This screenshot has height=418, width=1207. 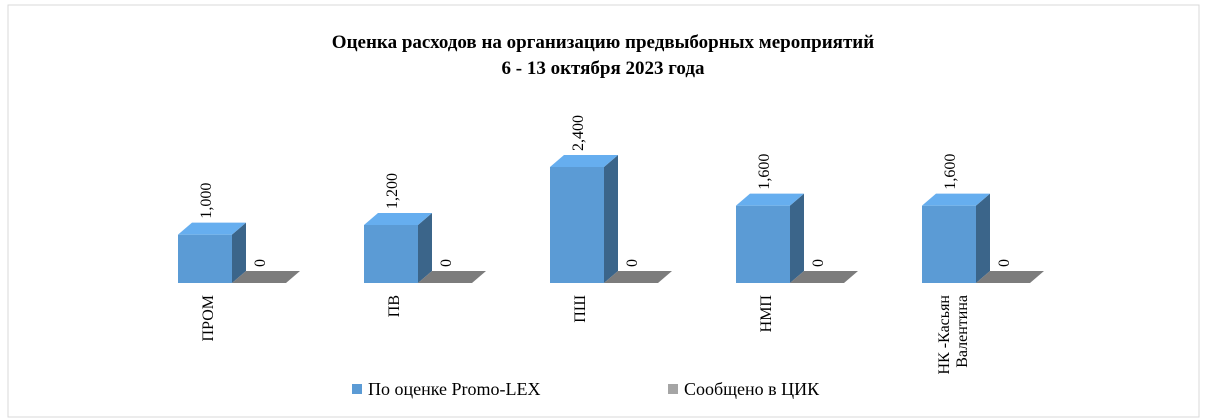 What do you see at coordinates (580, 309) in the screenshot?
I see `x-tick-label: ПШ` at bounding box center [580, 309].